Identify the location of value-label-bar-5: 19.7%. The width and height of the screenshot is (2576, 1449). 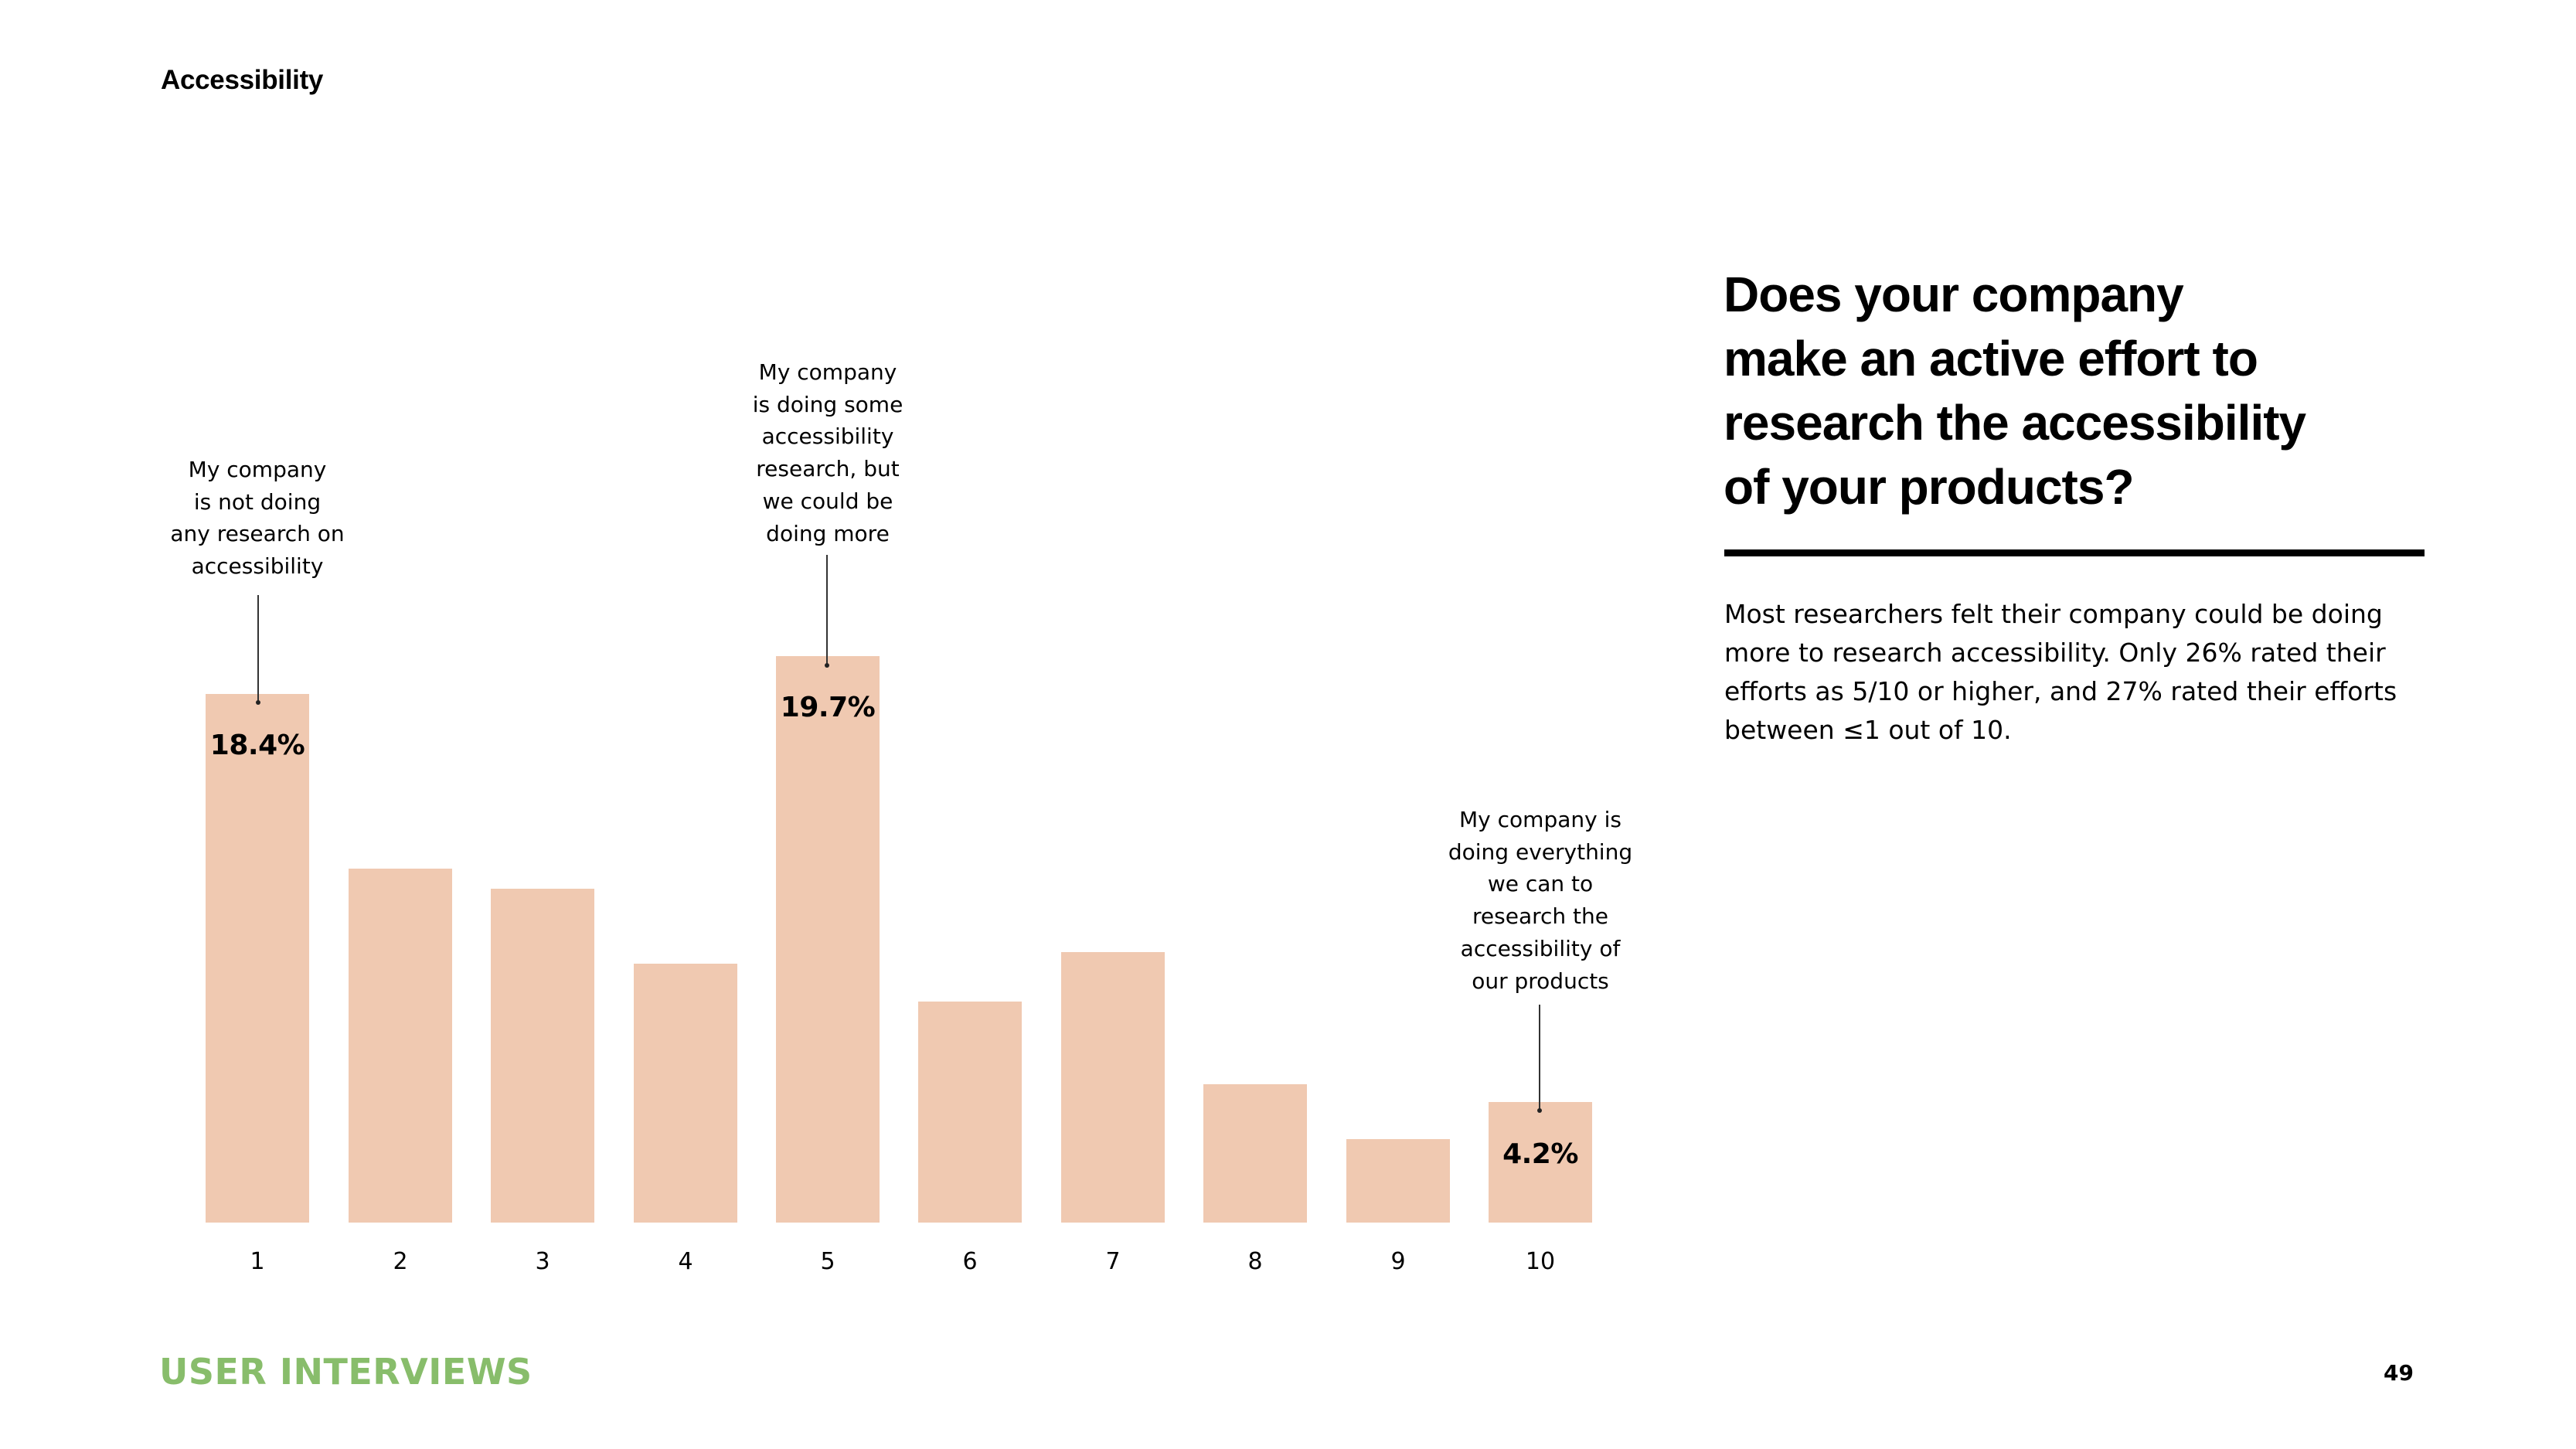
(828, 708).